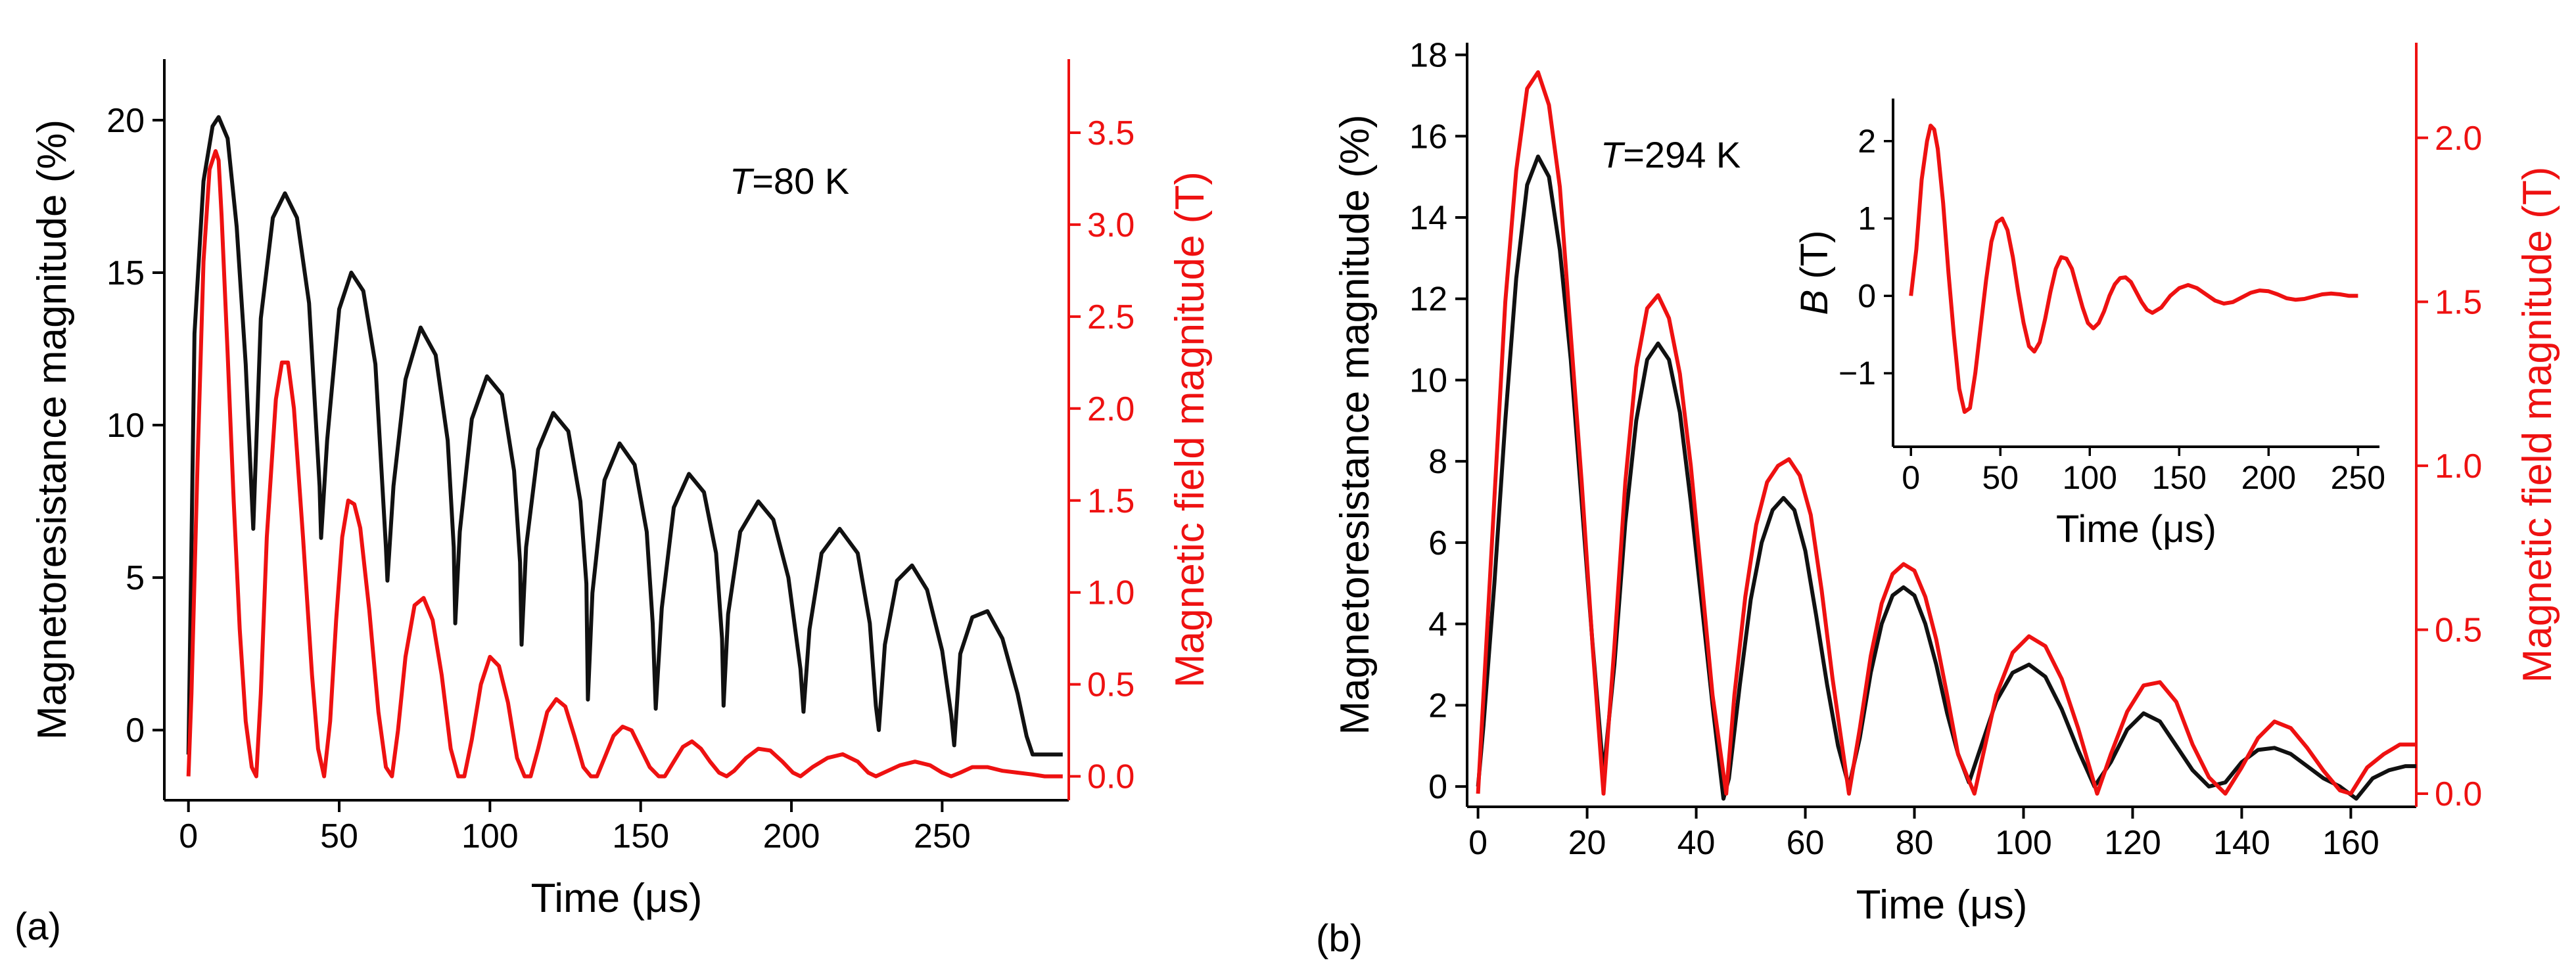 The height and width of the screenshot is (975, 2576). Describe the element at coordinates (1428, 218) in the screenshot. I see `y-left-tick-label: 14` at that location.